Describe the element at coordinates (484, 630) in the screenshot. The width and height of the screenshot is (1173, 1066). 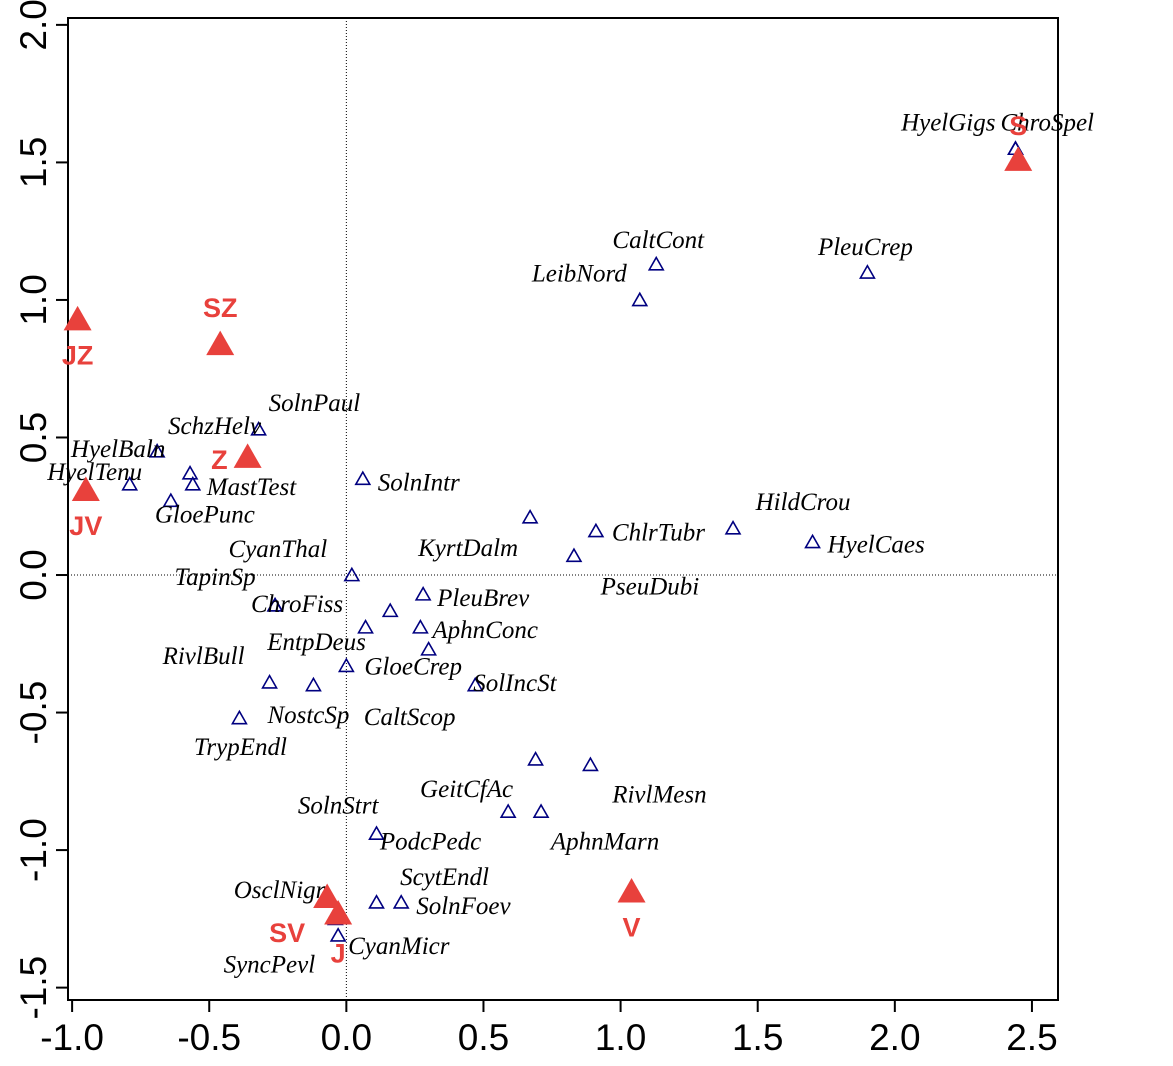
I see `species-label: AphnConc` at that location.